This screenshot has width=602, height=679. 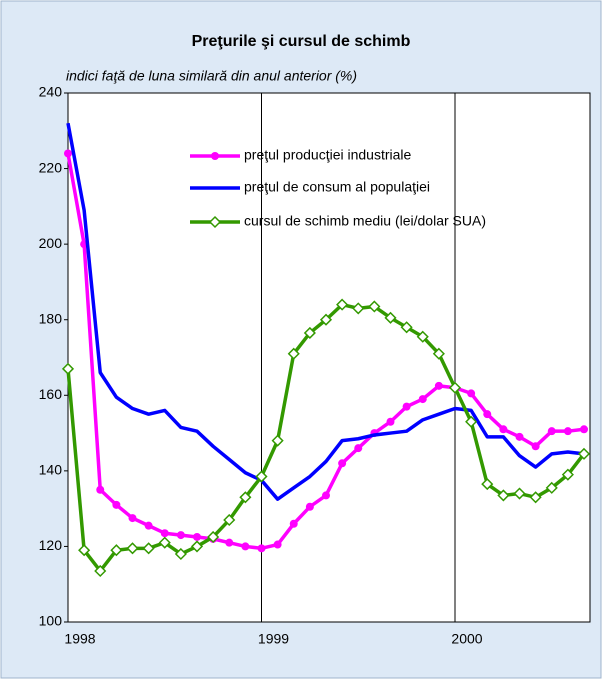 What do you see at coordinates (466, 639) in the screenshot?
I see `x-tick-label: 2000` at bounding box center [466, 639].